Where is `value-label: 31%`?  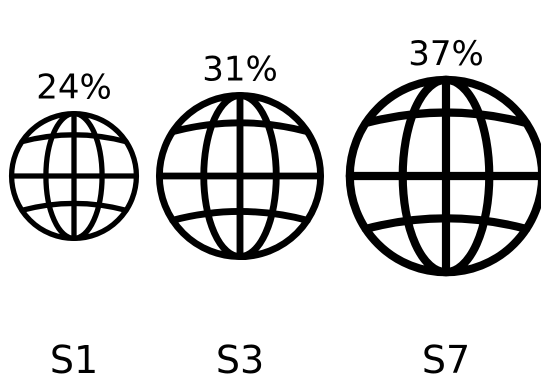 value-label: 31% is located at coordinates (240, 69).